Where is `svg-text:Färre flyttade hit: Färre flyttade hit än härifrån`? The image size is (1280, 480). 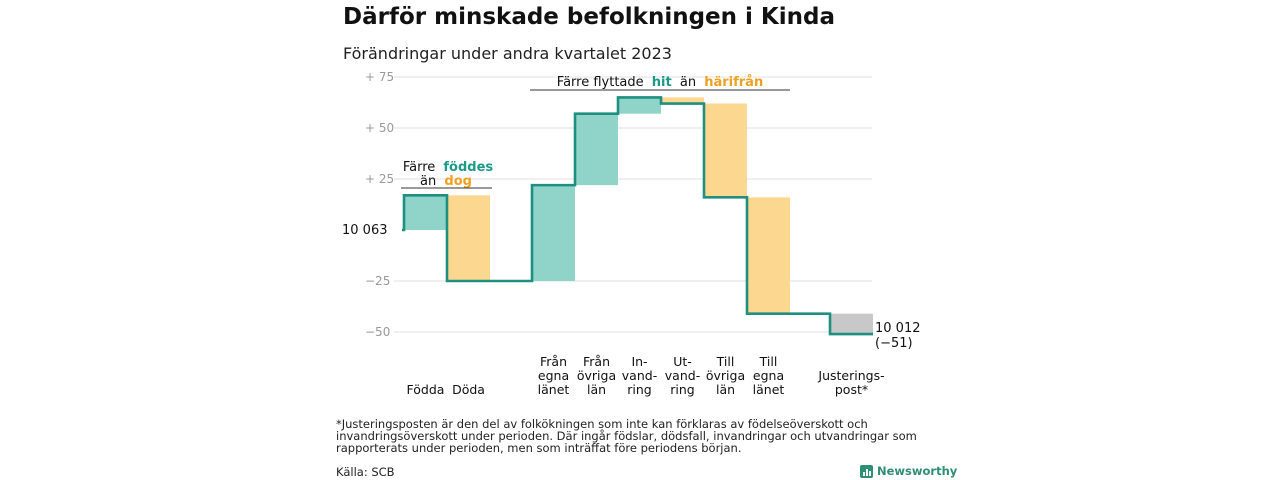
svg-text:Färre flyttade hit: Färre flyttade hit än härifrån is located at coordinates (660, 82).